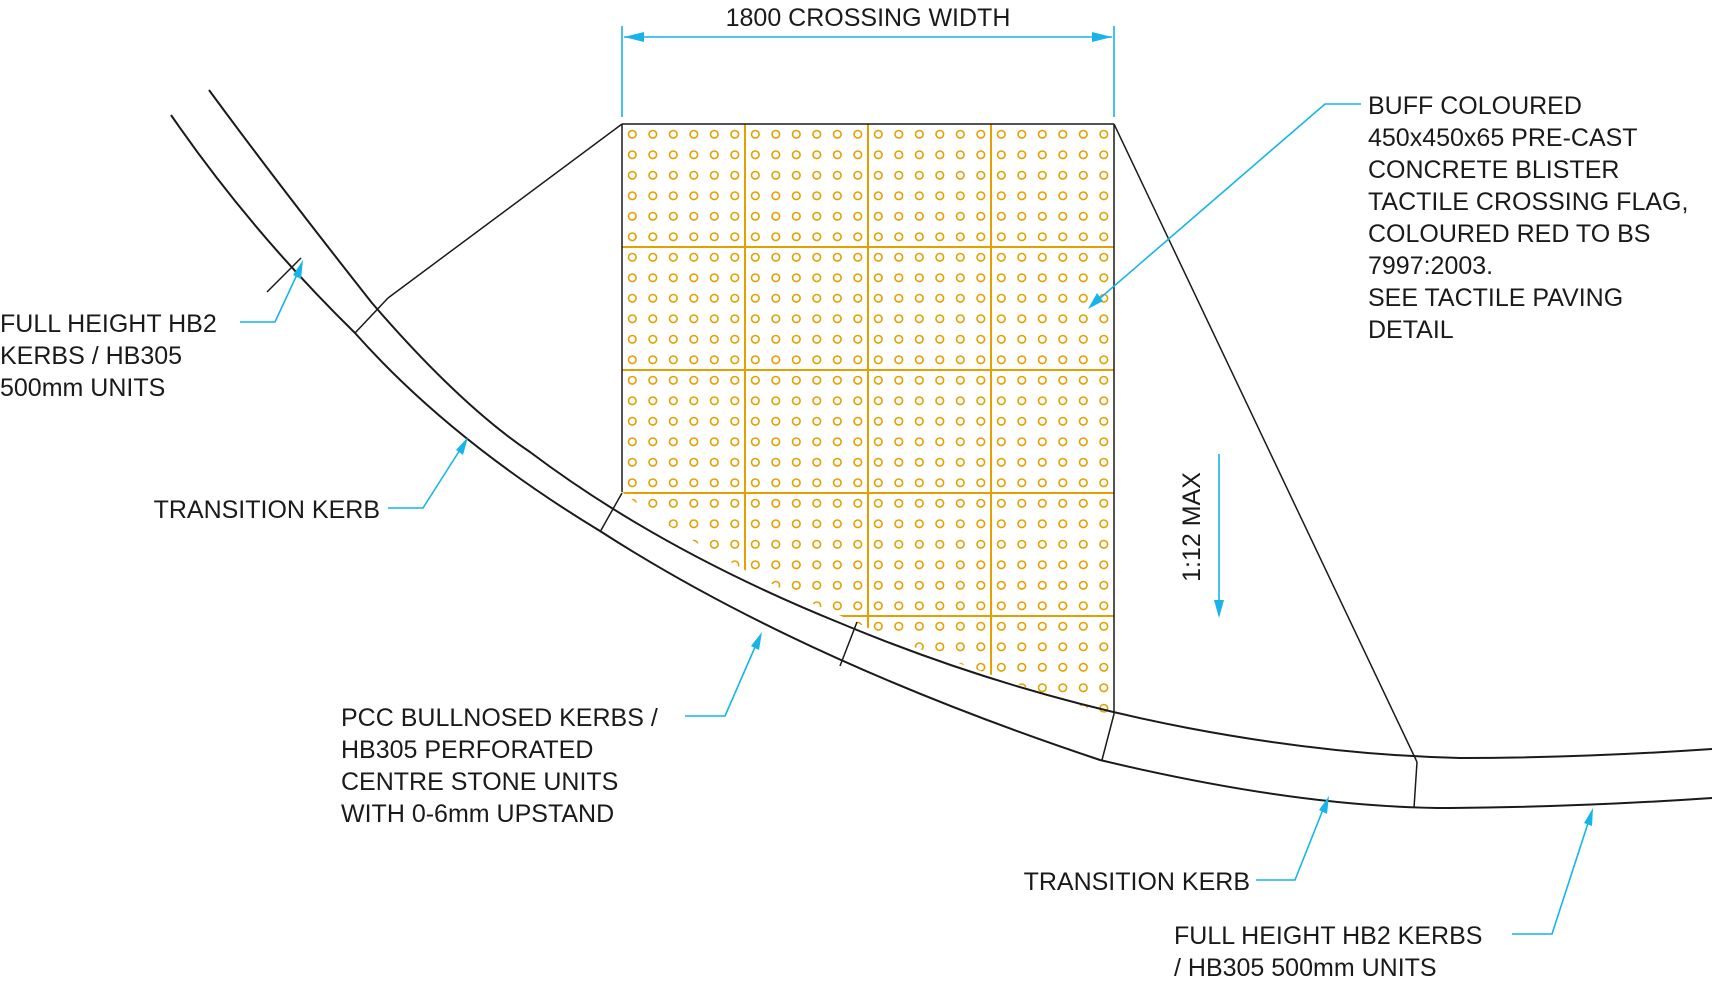 This screenshot has width=1719, height=989. I want to click on crossing-width-dimension: 1800 CROSSING WIDTH, so click(868, 60).